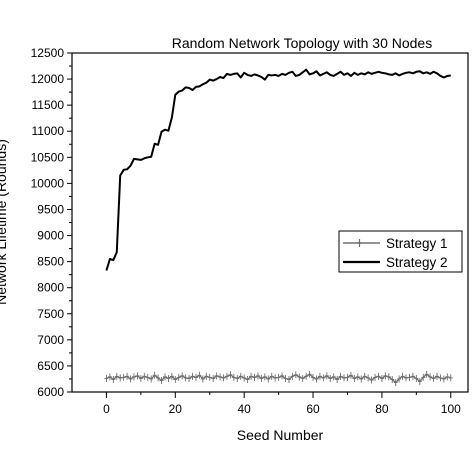 Image resolution: width=474 pixels, height=474 pixels. I want to click on legend-items: Strategy 1 Strategy 2, so click(395, 253).